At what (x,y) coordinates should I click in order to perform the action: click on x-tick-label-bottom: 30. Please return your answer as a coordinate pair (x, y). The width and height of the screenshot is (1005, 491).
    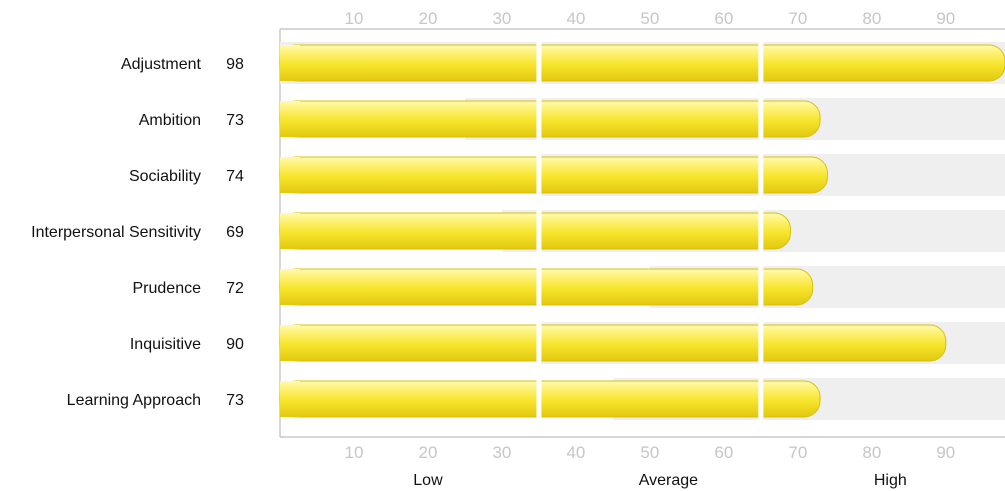
    Looking at the image, I should click on (501, 452).